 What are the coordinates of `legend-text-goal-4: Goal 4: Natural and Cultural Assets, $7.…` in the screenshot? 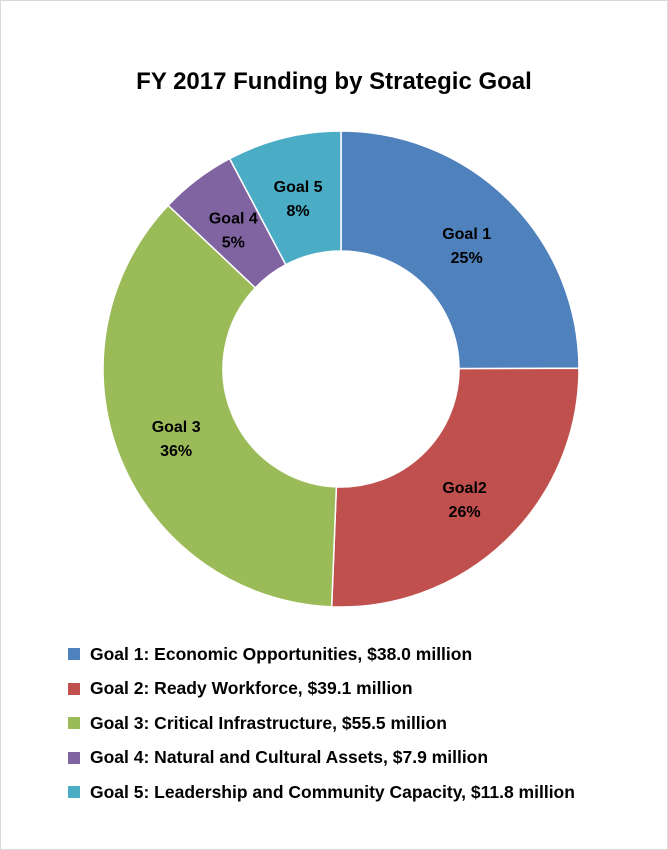 It's located at (289, 757).